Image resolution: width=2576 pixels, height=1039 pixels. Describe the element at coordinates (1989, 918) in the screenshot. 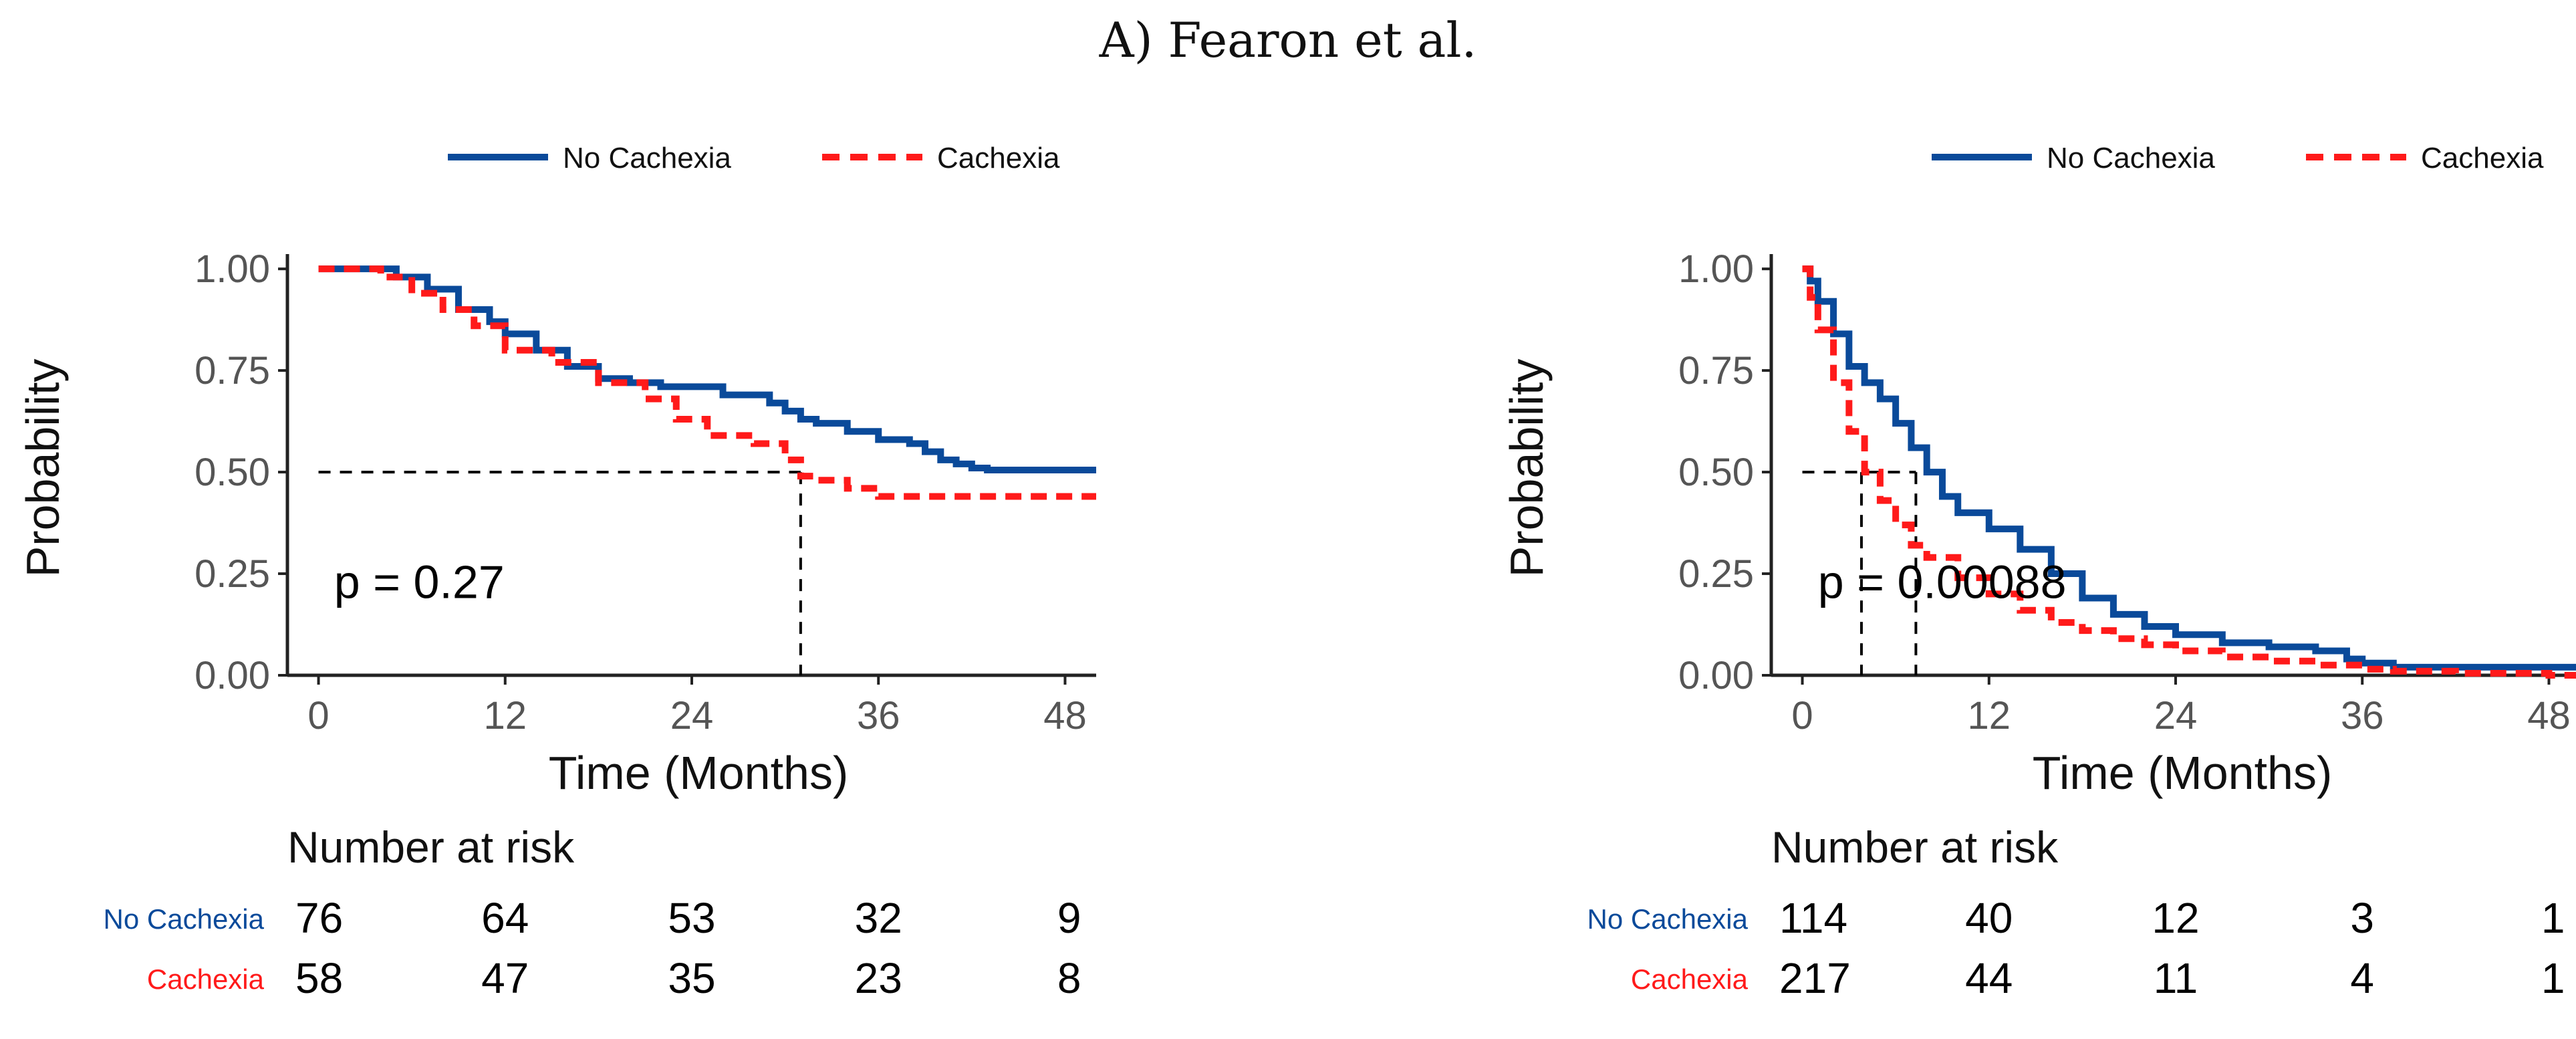

I see `risk-count: 40` at that location.